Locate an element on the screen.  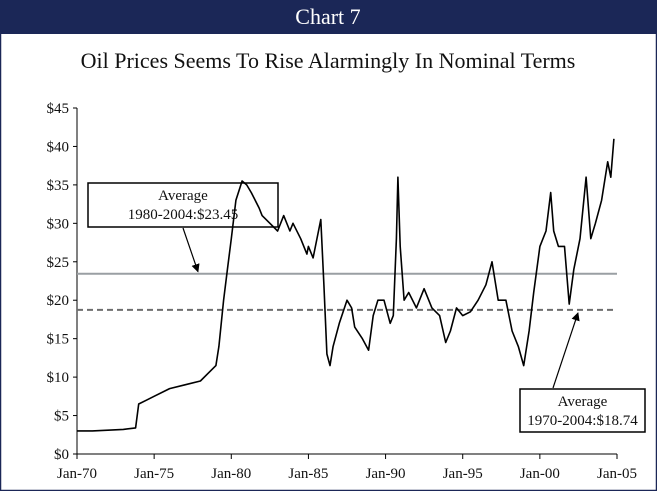
y-tick-label: $20 is located at coordinates (58, 301).